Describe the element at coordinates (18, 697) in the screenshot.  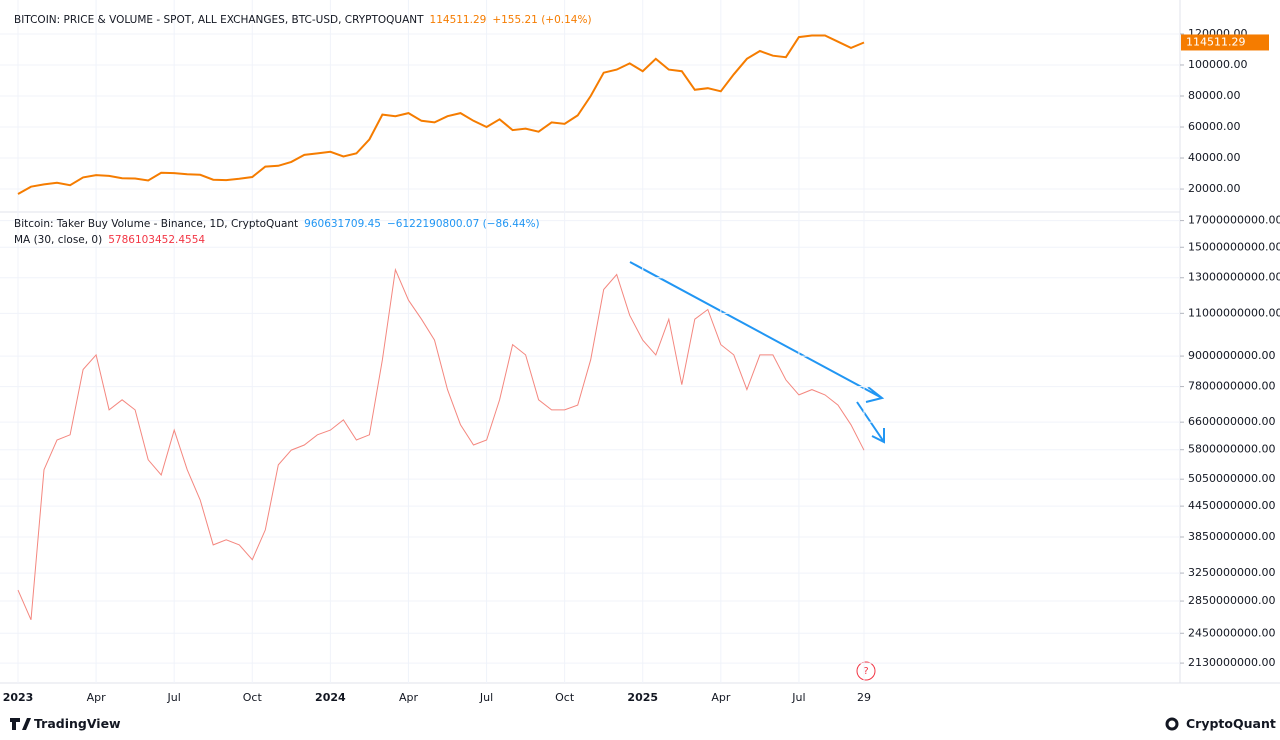
I see `x-tick-label: 2023` at that location.